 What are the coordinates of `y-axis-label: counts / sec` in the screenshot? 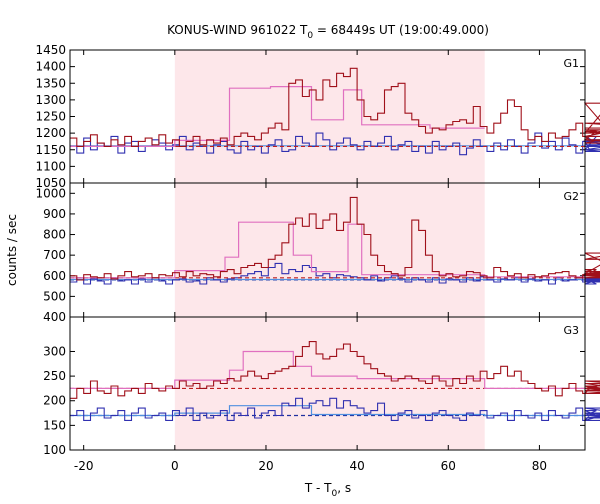 It's located at (12, 250).